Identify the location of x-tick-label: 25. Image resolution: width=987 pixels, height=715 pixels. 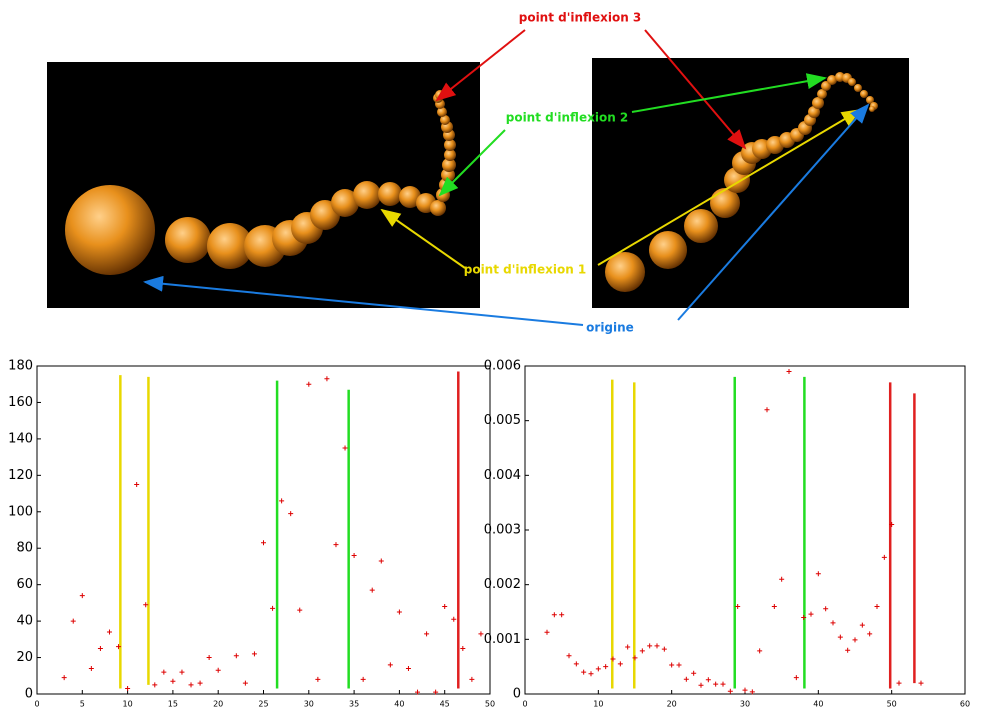
(263, 704).